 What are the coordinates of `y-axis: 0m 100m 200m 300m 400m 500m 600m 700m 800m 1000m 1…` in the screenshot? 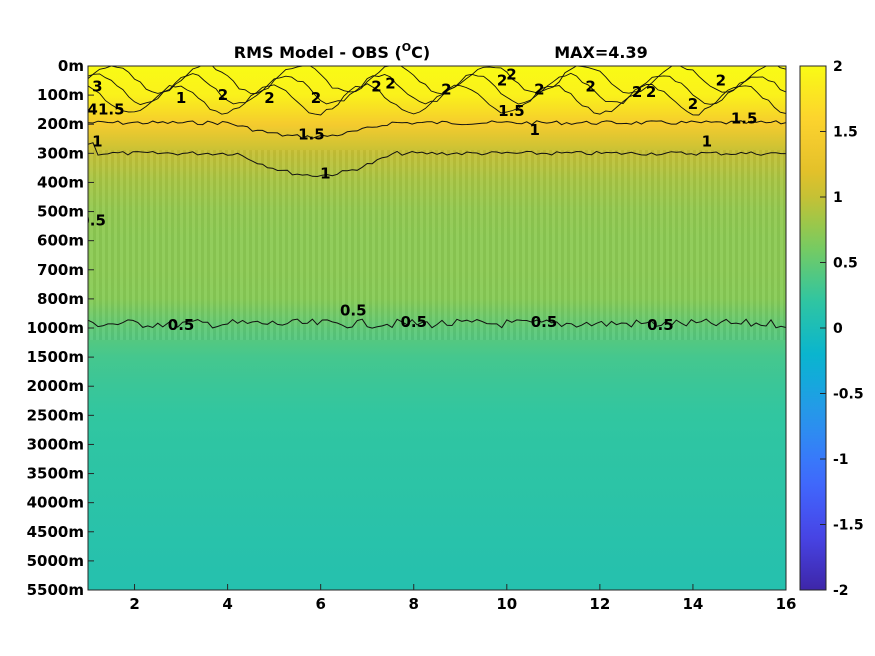 It's located at (60, 328).